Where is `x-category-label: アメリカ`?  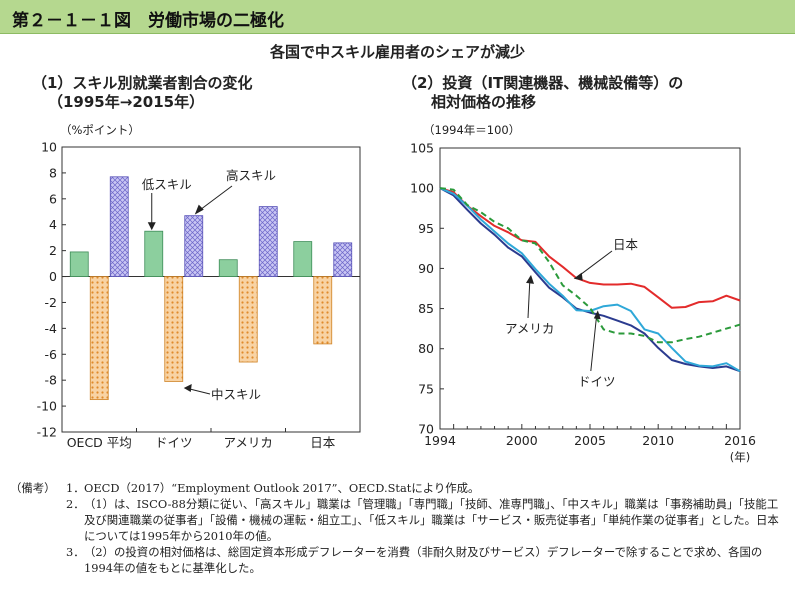
x-category-label: アメリカ is located at coordinates (248, 442).